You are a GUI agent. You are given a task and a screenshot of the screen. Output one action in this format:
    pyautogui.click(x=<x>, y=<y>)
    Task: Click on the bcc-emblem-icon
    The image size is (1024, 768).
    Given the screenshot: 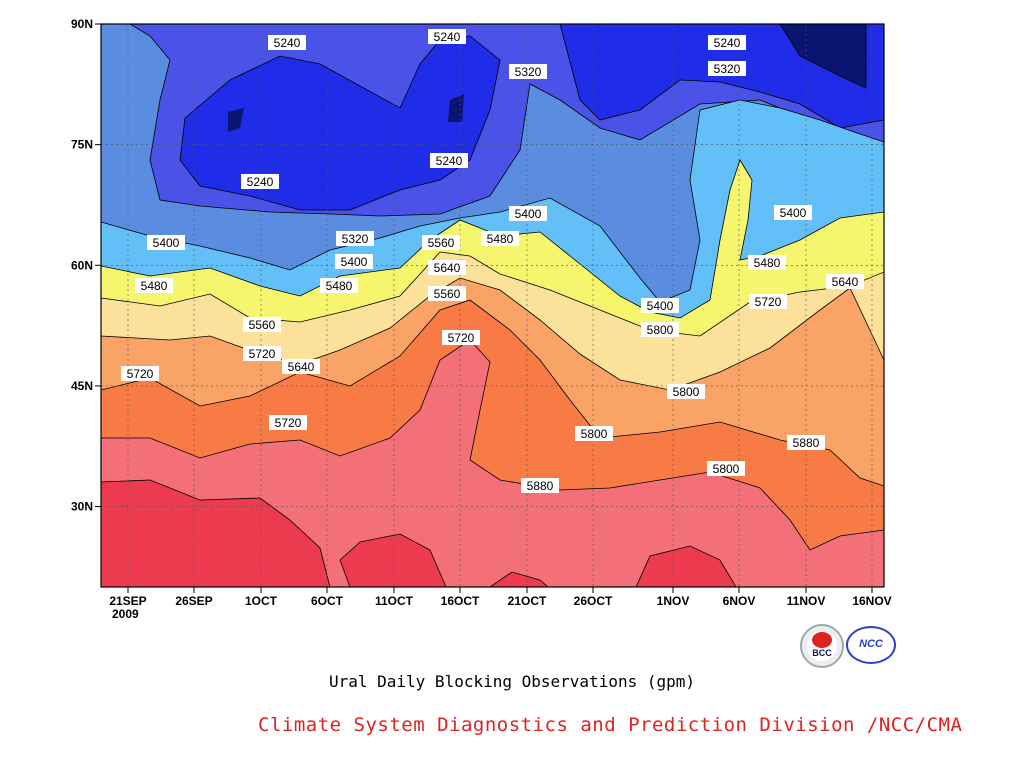 What is the action you would take?
    pyautogui.click(x=822, y=640)
    